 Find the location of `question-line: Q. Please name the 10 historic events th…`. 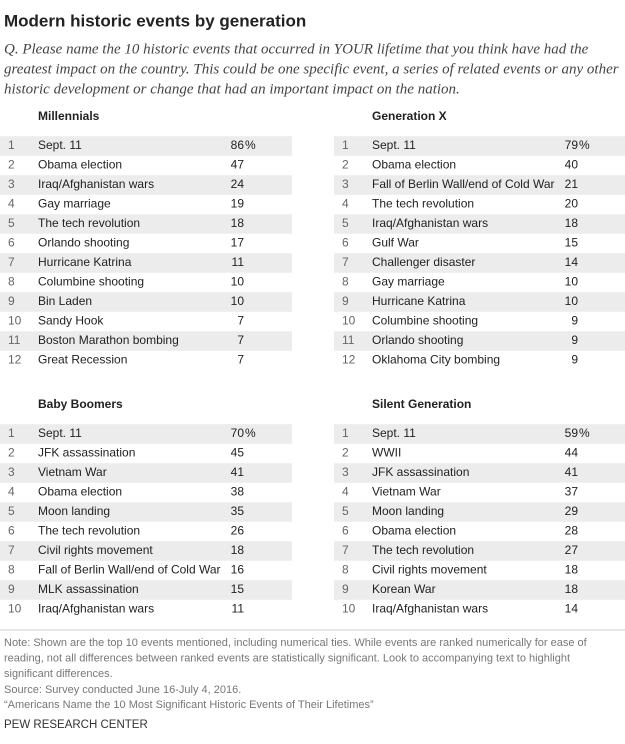

question-line: Q. Please name the 10 historic events th… is located at coordinates (296, 49).